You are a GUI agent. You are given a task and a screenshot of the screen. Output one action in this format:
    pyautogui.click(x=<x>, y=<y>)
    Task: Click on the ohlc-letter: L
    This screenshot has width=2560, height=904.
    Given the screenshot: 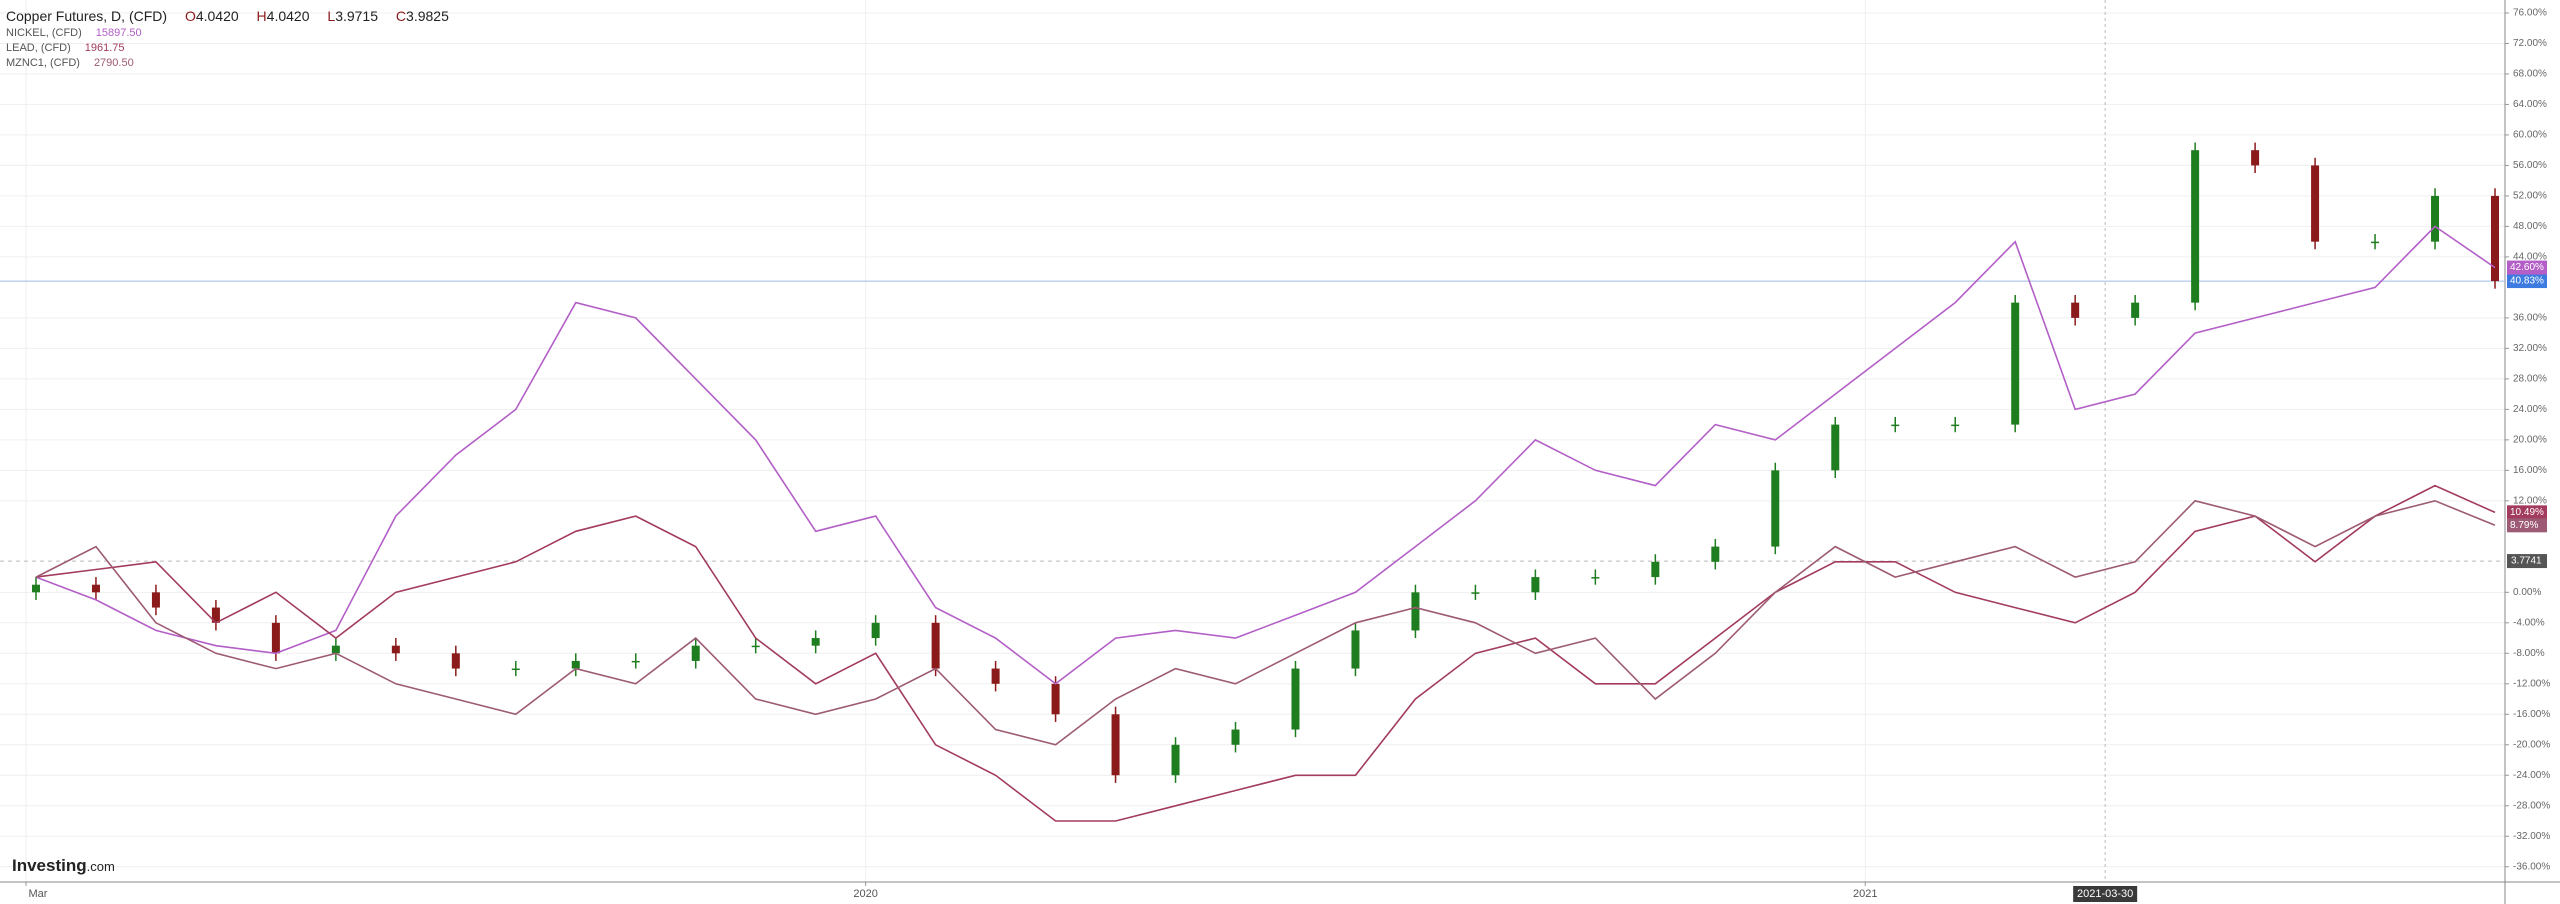 What is the action you would take?
    pyautogui.click(x=331, y=16)
    